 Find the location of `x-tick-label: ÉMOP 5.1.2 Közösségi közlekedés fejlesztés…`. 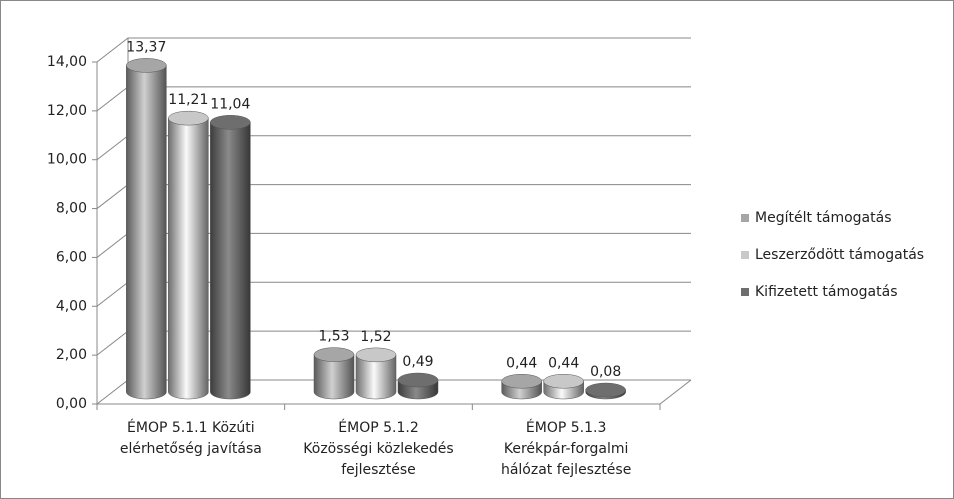

x-tick-label: ÉMOP 5.1.2 Közösségi közlekedés fejlesztés… is located at coordinates (378, 448).